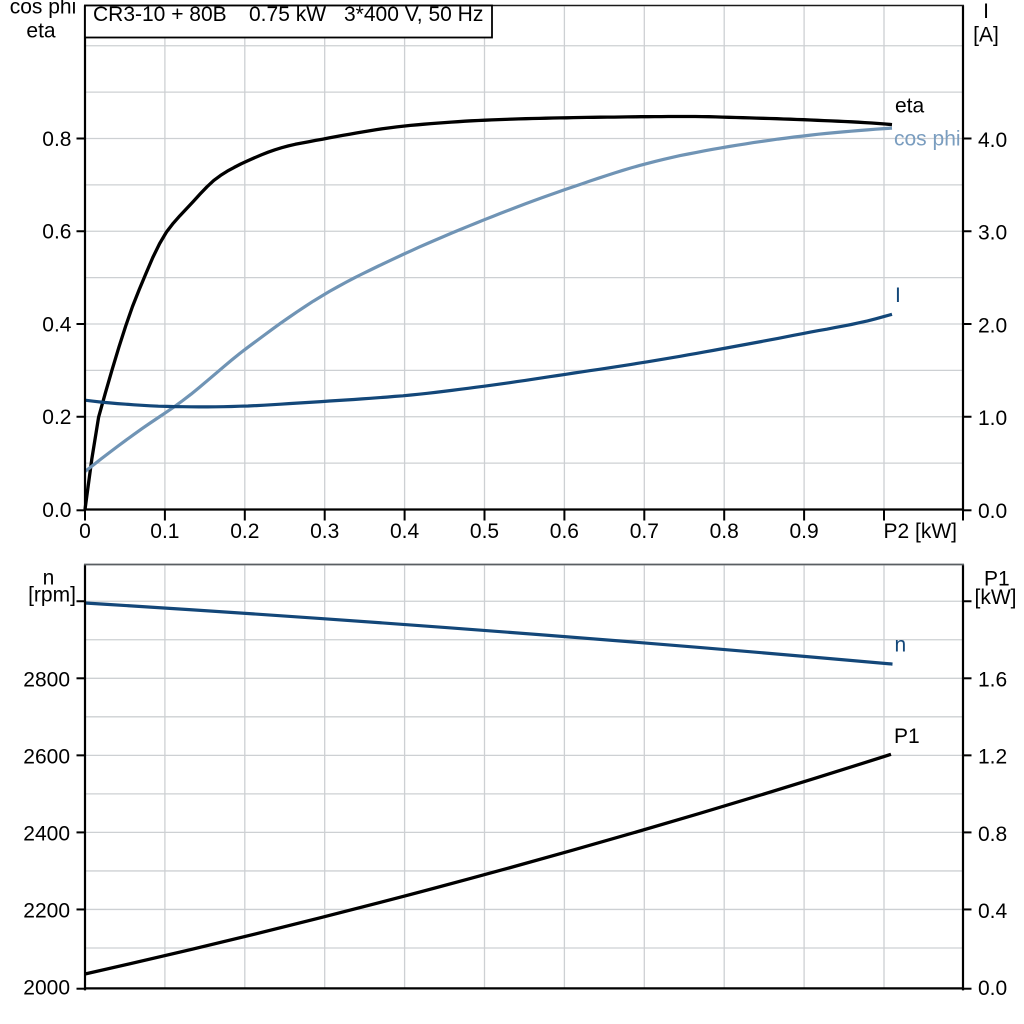 Image resolution: width=1024 pixels, height=1024 pixels. What do you see at coordinates (46, 988) in the screenshot?
I see `svg-text: 2000` at bounding box center [46, 988].